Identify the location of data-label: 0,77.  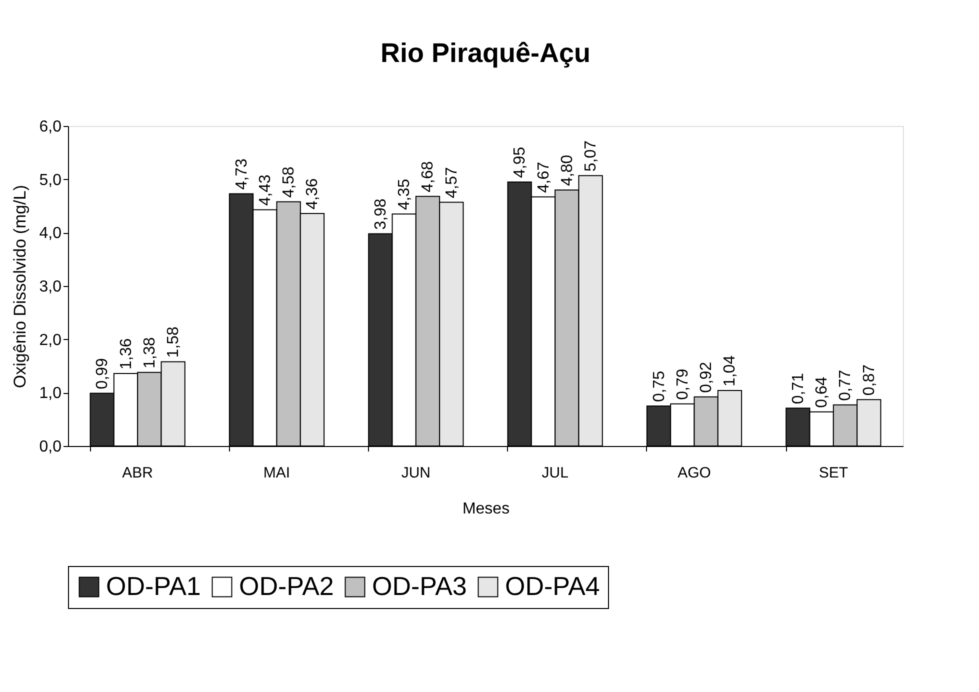
(845, 385).